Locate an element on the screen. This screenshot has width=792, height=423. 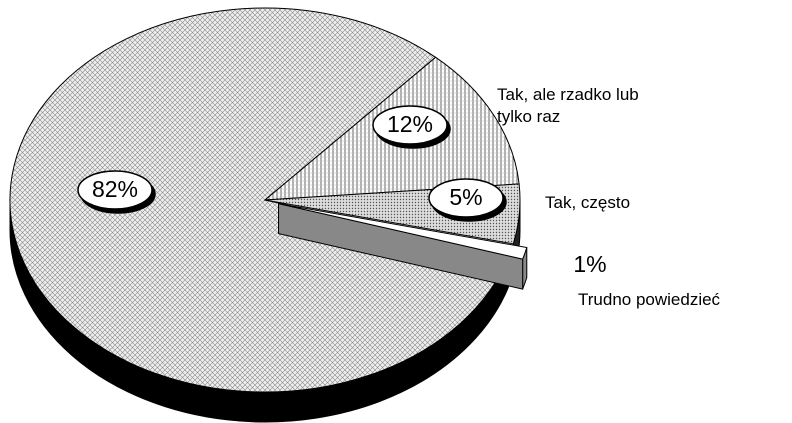
value-label: 5% is located at coordinates (465, 197).